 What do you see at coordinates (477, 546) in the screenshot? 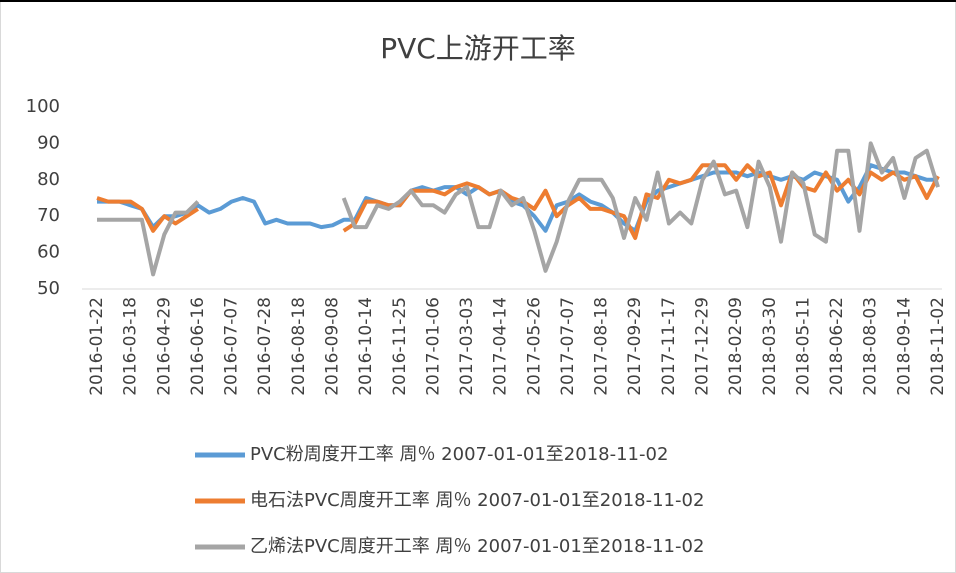
I see `legend-label: 乙烯法PVC周度开工率 周％ 2007-01-01至2018-11-02` at bounding box center [477, 546].